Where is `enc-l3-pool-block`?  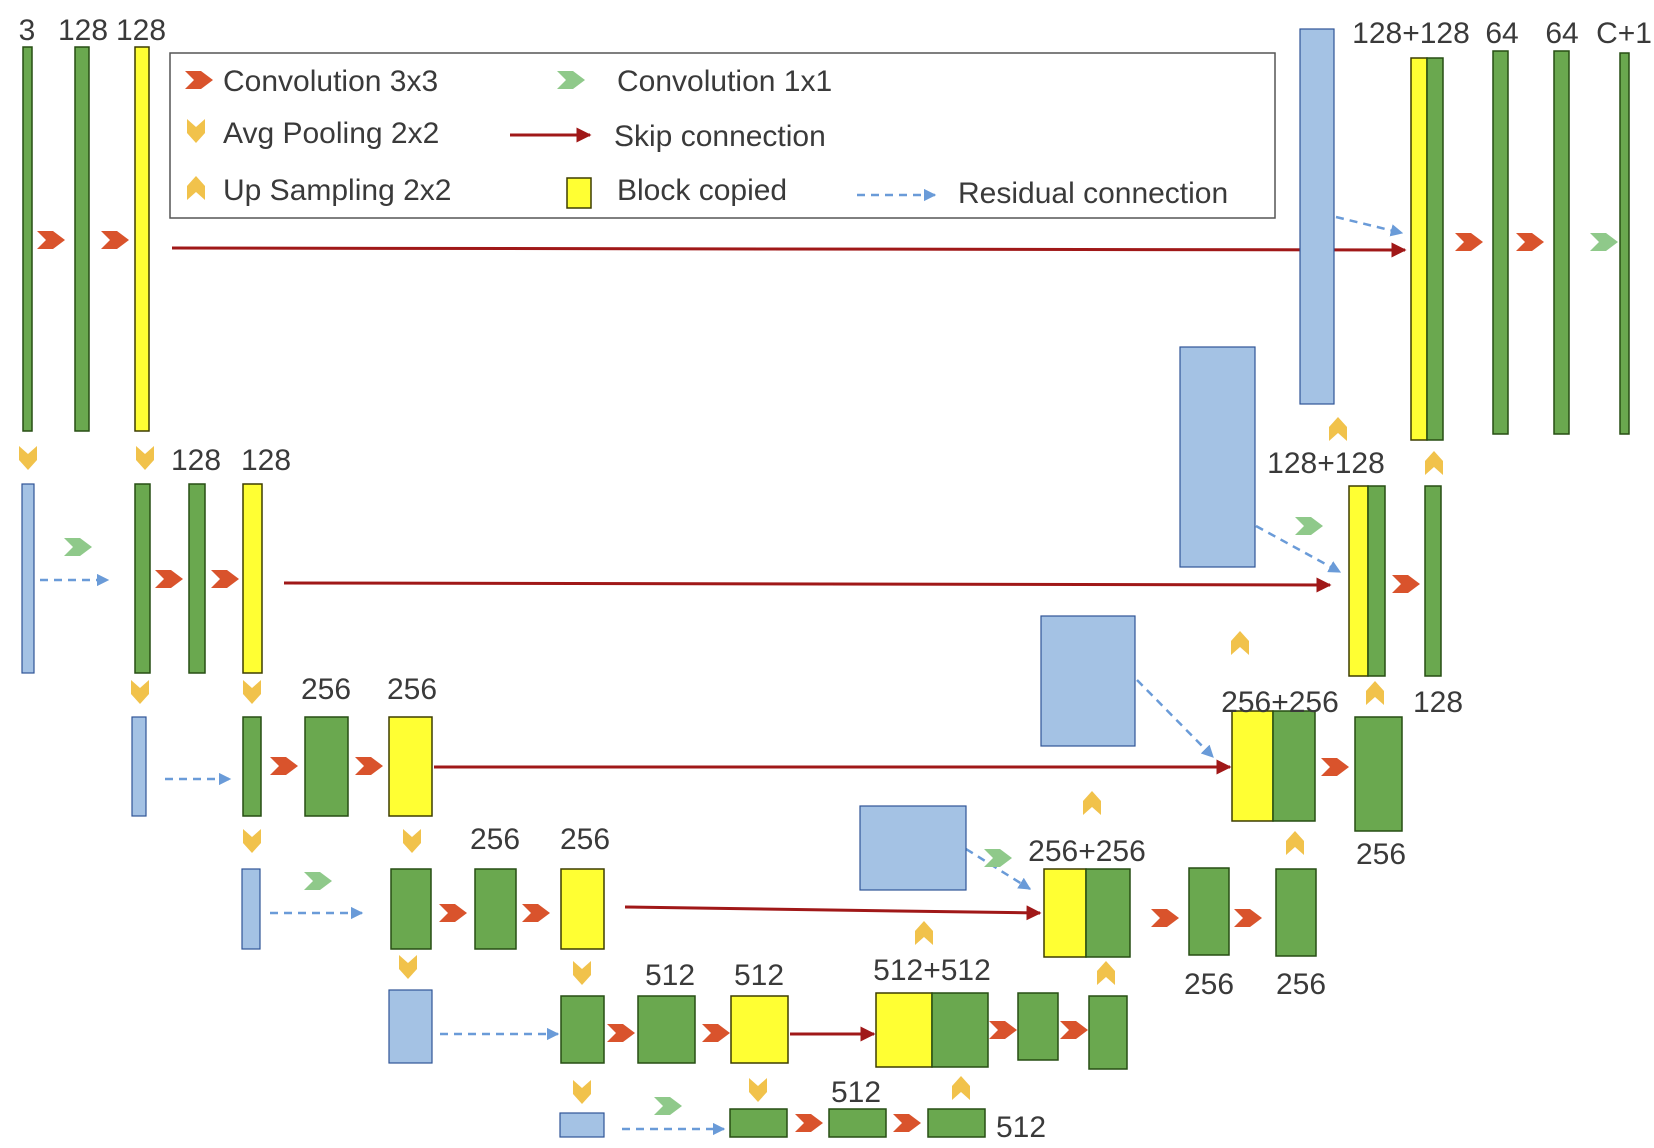
enc-l3-pool-block is located at coordinates (252, 766).